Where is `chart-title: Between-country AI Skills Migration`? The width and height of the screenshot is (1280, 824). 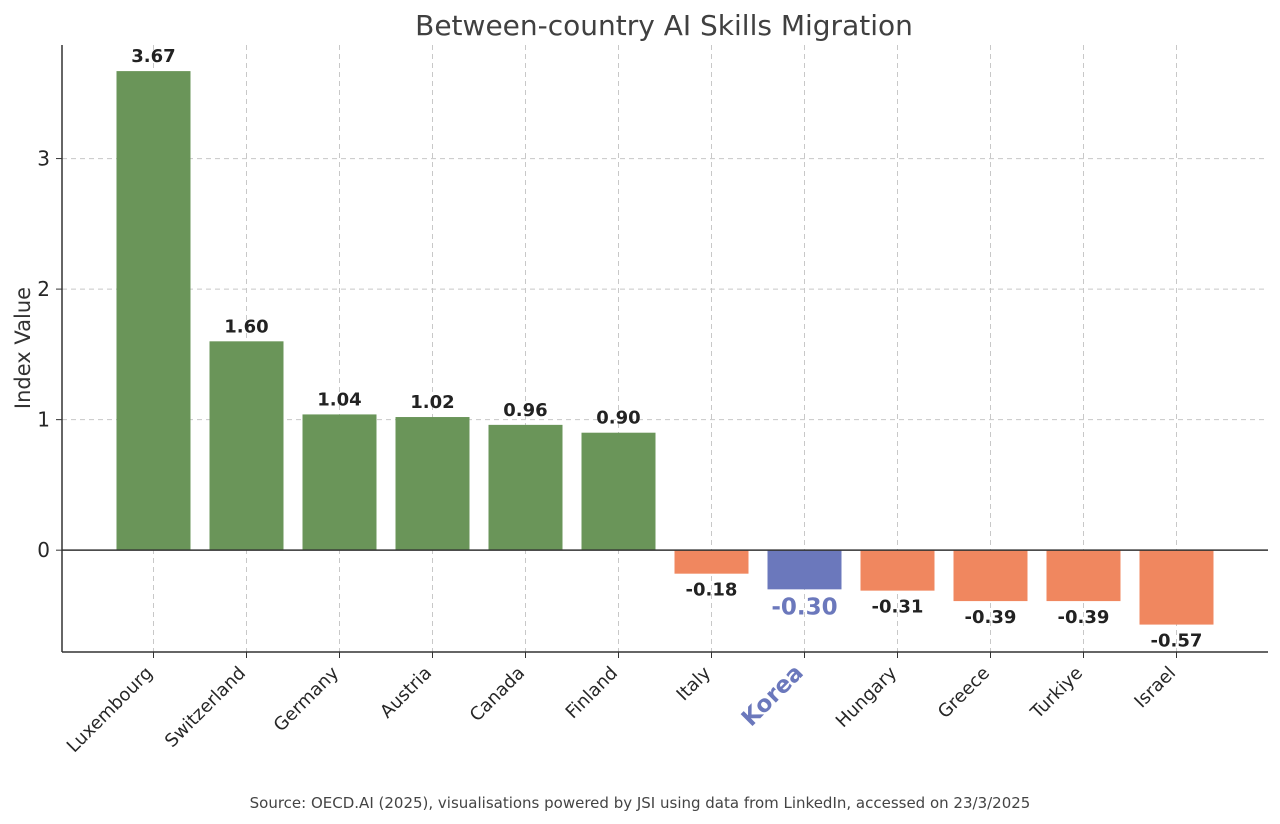 chart-title: Between-country AI Skills Migration is located at coordinates (664, 25).